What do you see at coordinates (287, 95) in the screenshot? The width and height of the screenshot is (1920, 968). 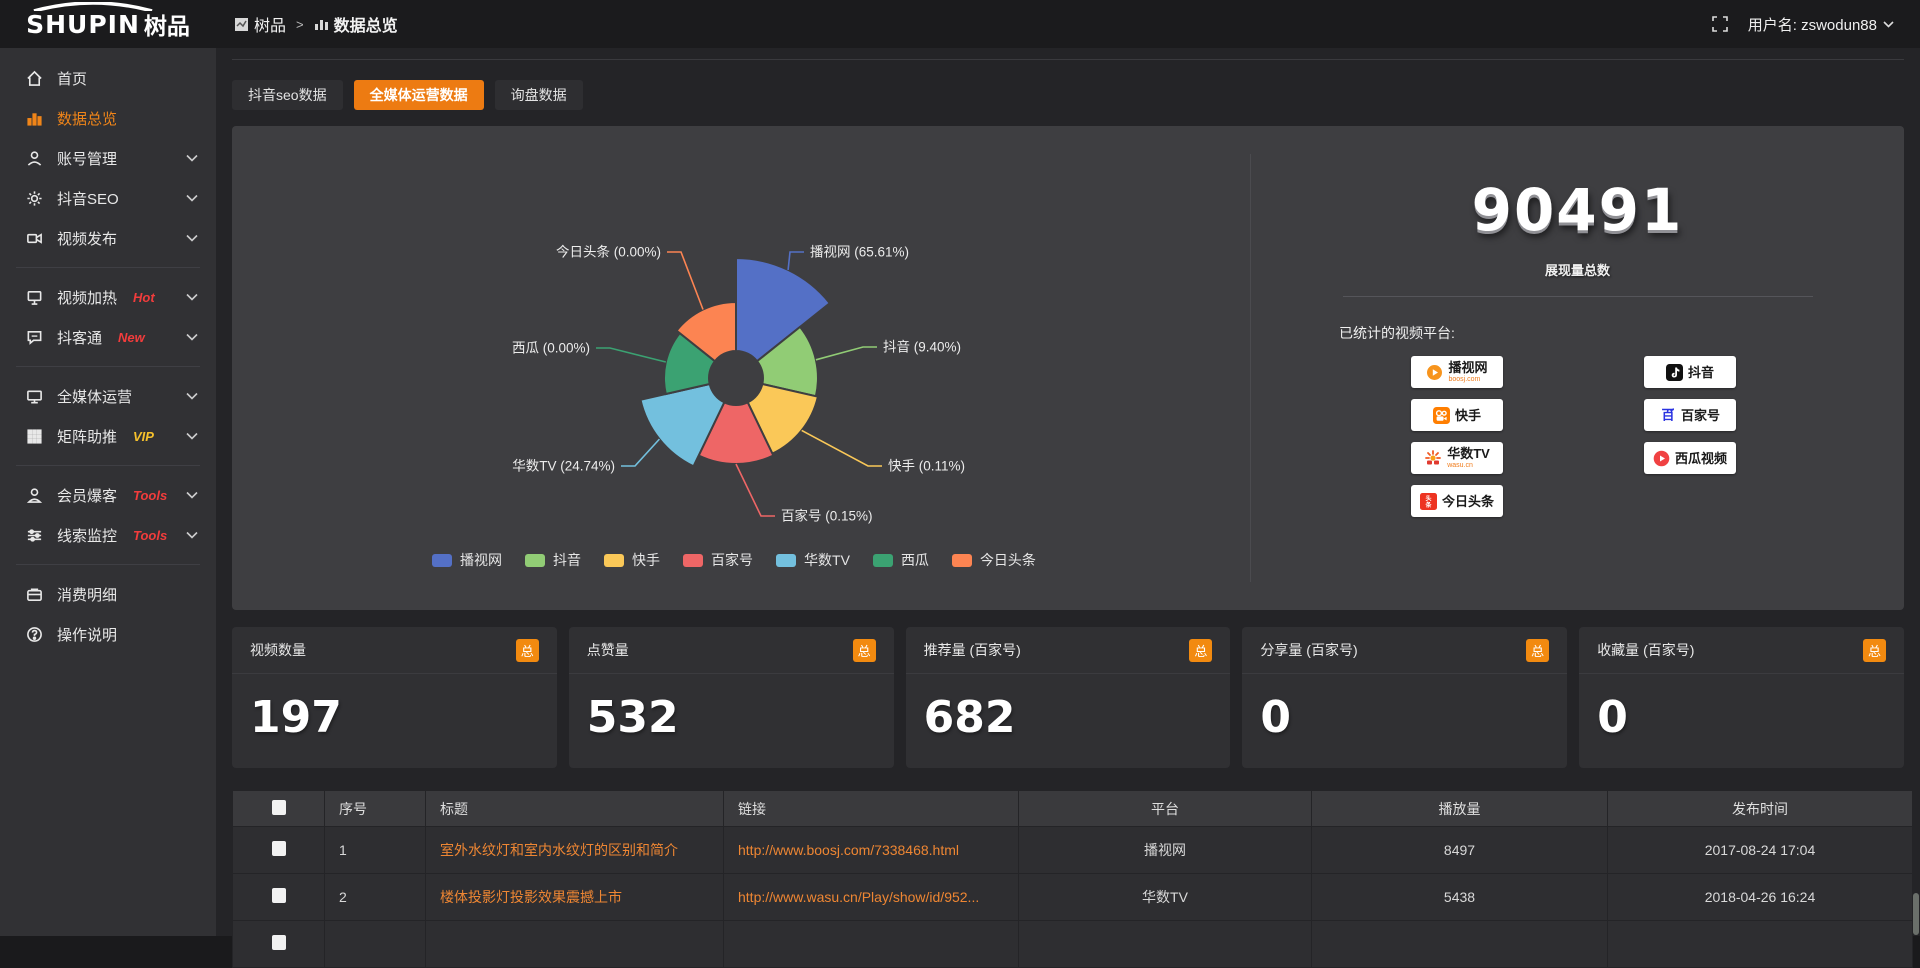 I see `tab-抖音seo数据: 抖音seo数据` at bounding box center [287, 95].